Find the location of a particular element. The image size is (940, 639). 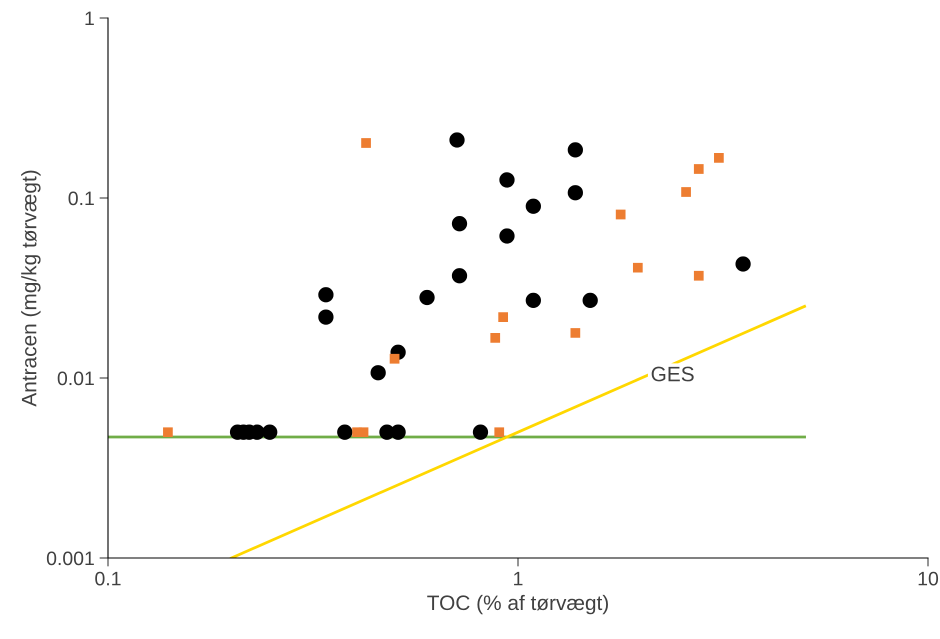

y-tick-label: 0.001 is located at coordinates (70, 558).